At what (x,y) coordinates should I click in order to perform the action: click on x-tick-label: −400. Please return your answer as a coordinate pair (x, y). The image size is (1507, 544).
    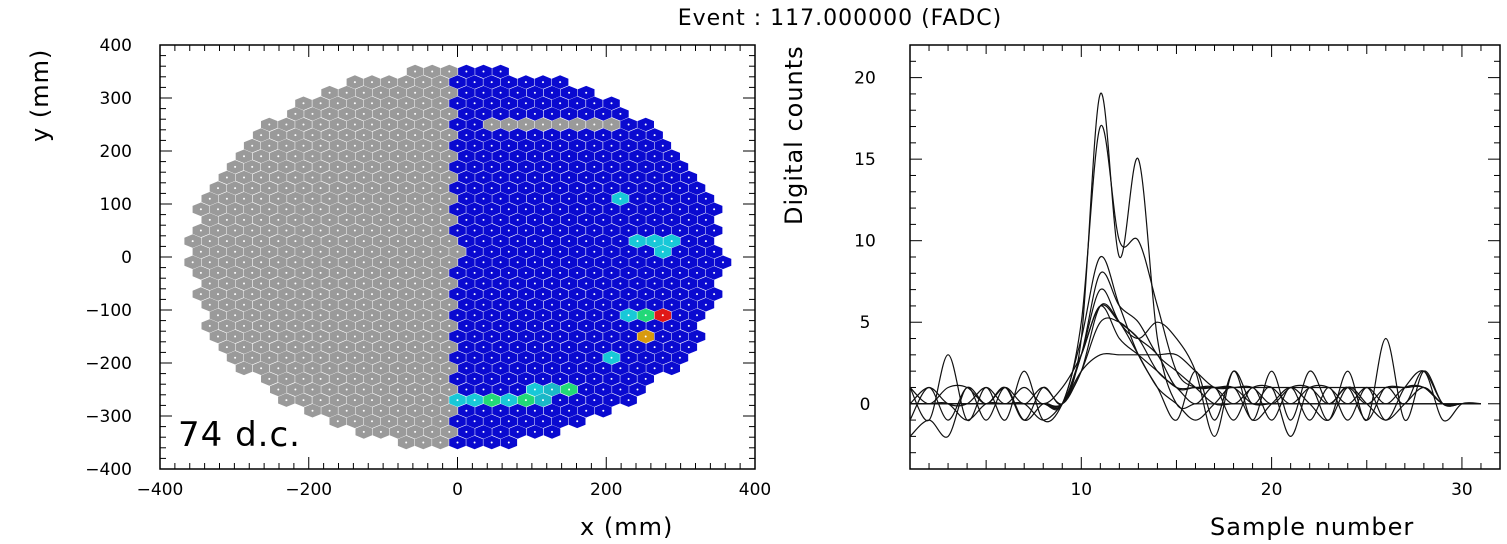
    Looking at the image, I should click on (160, 490).